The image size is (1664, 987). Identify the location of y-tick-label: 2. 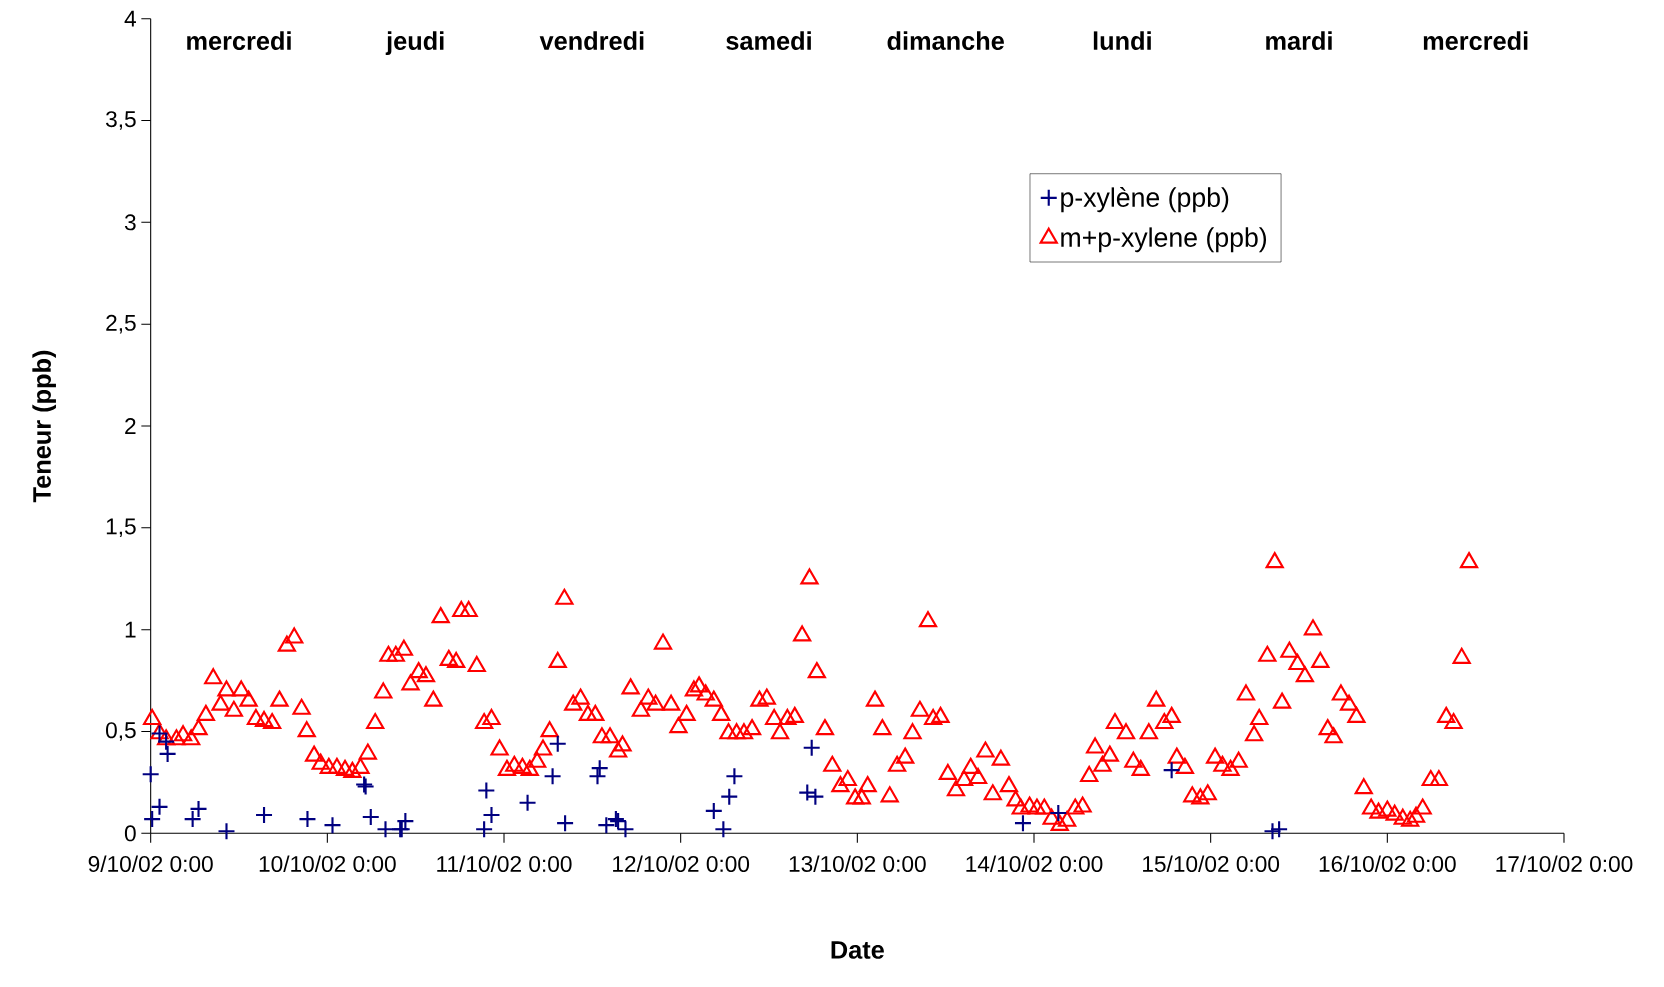
(130, 426).